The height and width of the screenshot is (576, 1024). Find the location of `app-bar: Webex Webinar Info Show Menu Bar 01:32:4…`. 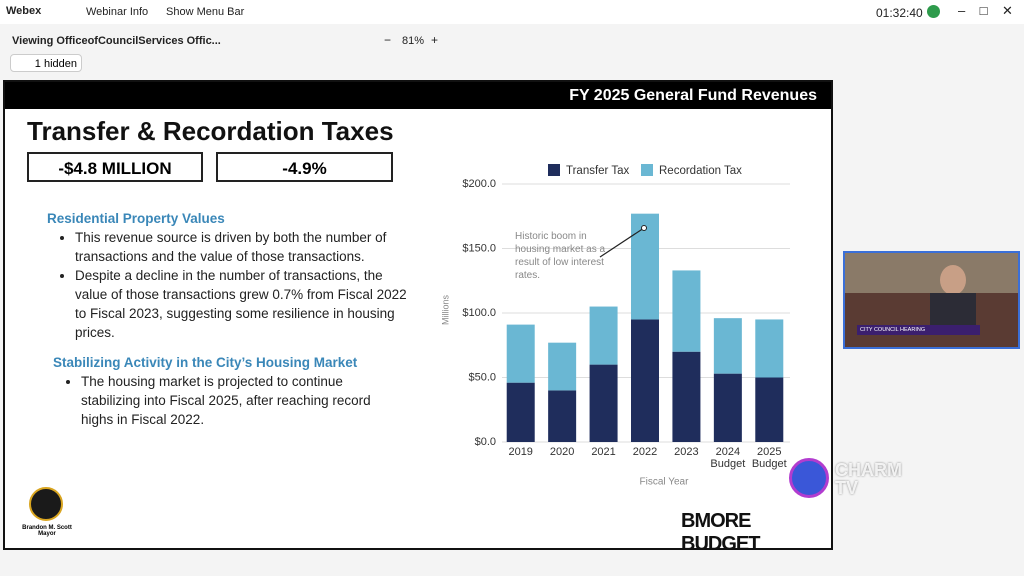

app-bar: Webex Webinar Info Show Menu Bar 01:32:4… is located at coordinates (512, 12).